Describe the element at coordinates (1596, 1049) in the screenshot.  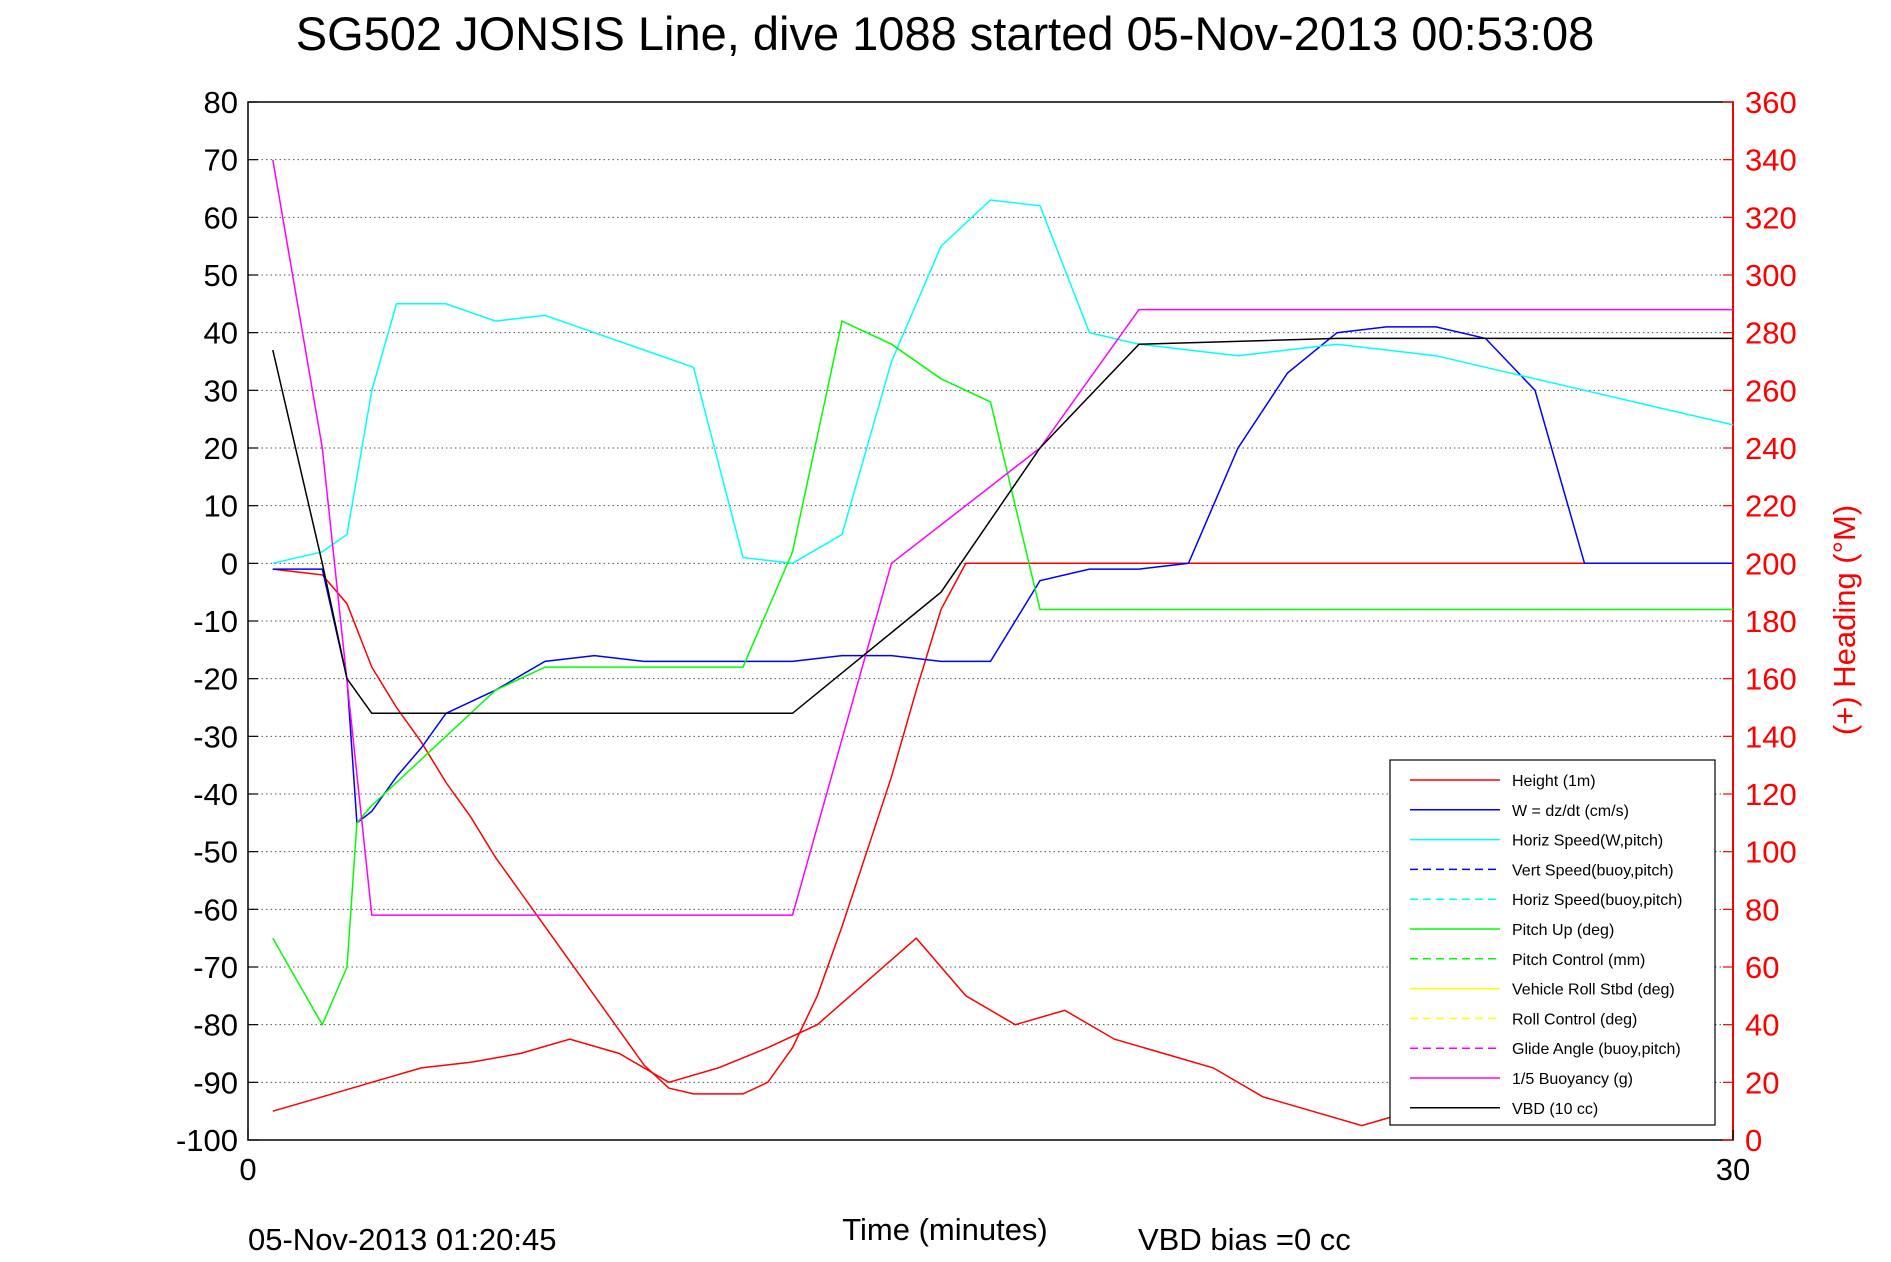
I see `legend-label: Glide Angle (buoy,pitch)` at that location.